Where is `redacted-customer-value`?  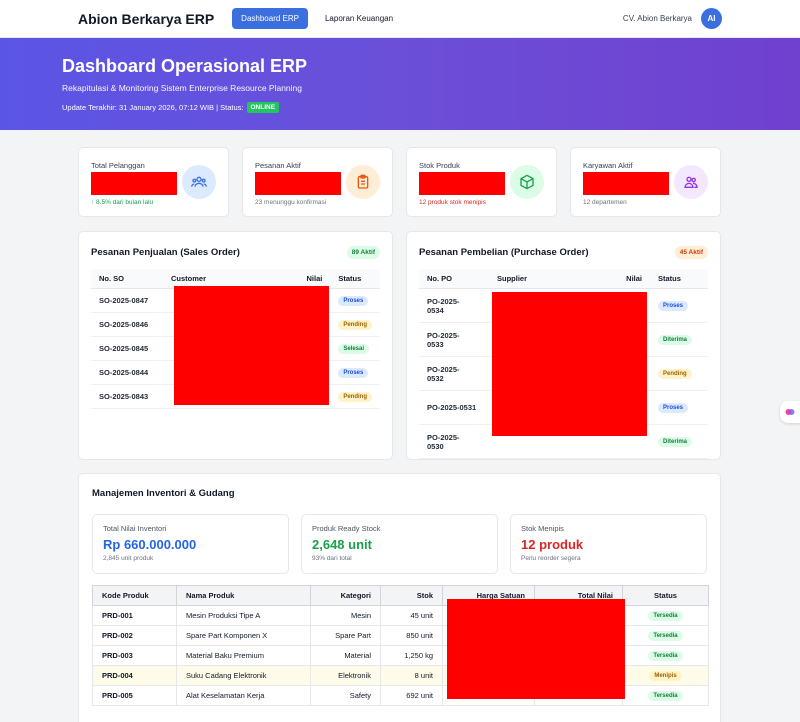
redacted-customer-value is located at coordinates (251, 345).